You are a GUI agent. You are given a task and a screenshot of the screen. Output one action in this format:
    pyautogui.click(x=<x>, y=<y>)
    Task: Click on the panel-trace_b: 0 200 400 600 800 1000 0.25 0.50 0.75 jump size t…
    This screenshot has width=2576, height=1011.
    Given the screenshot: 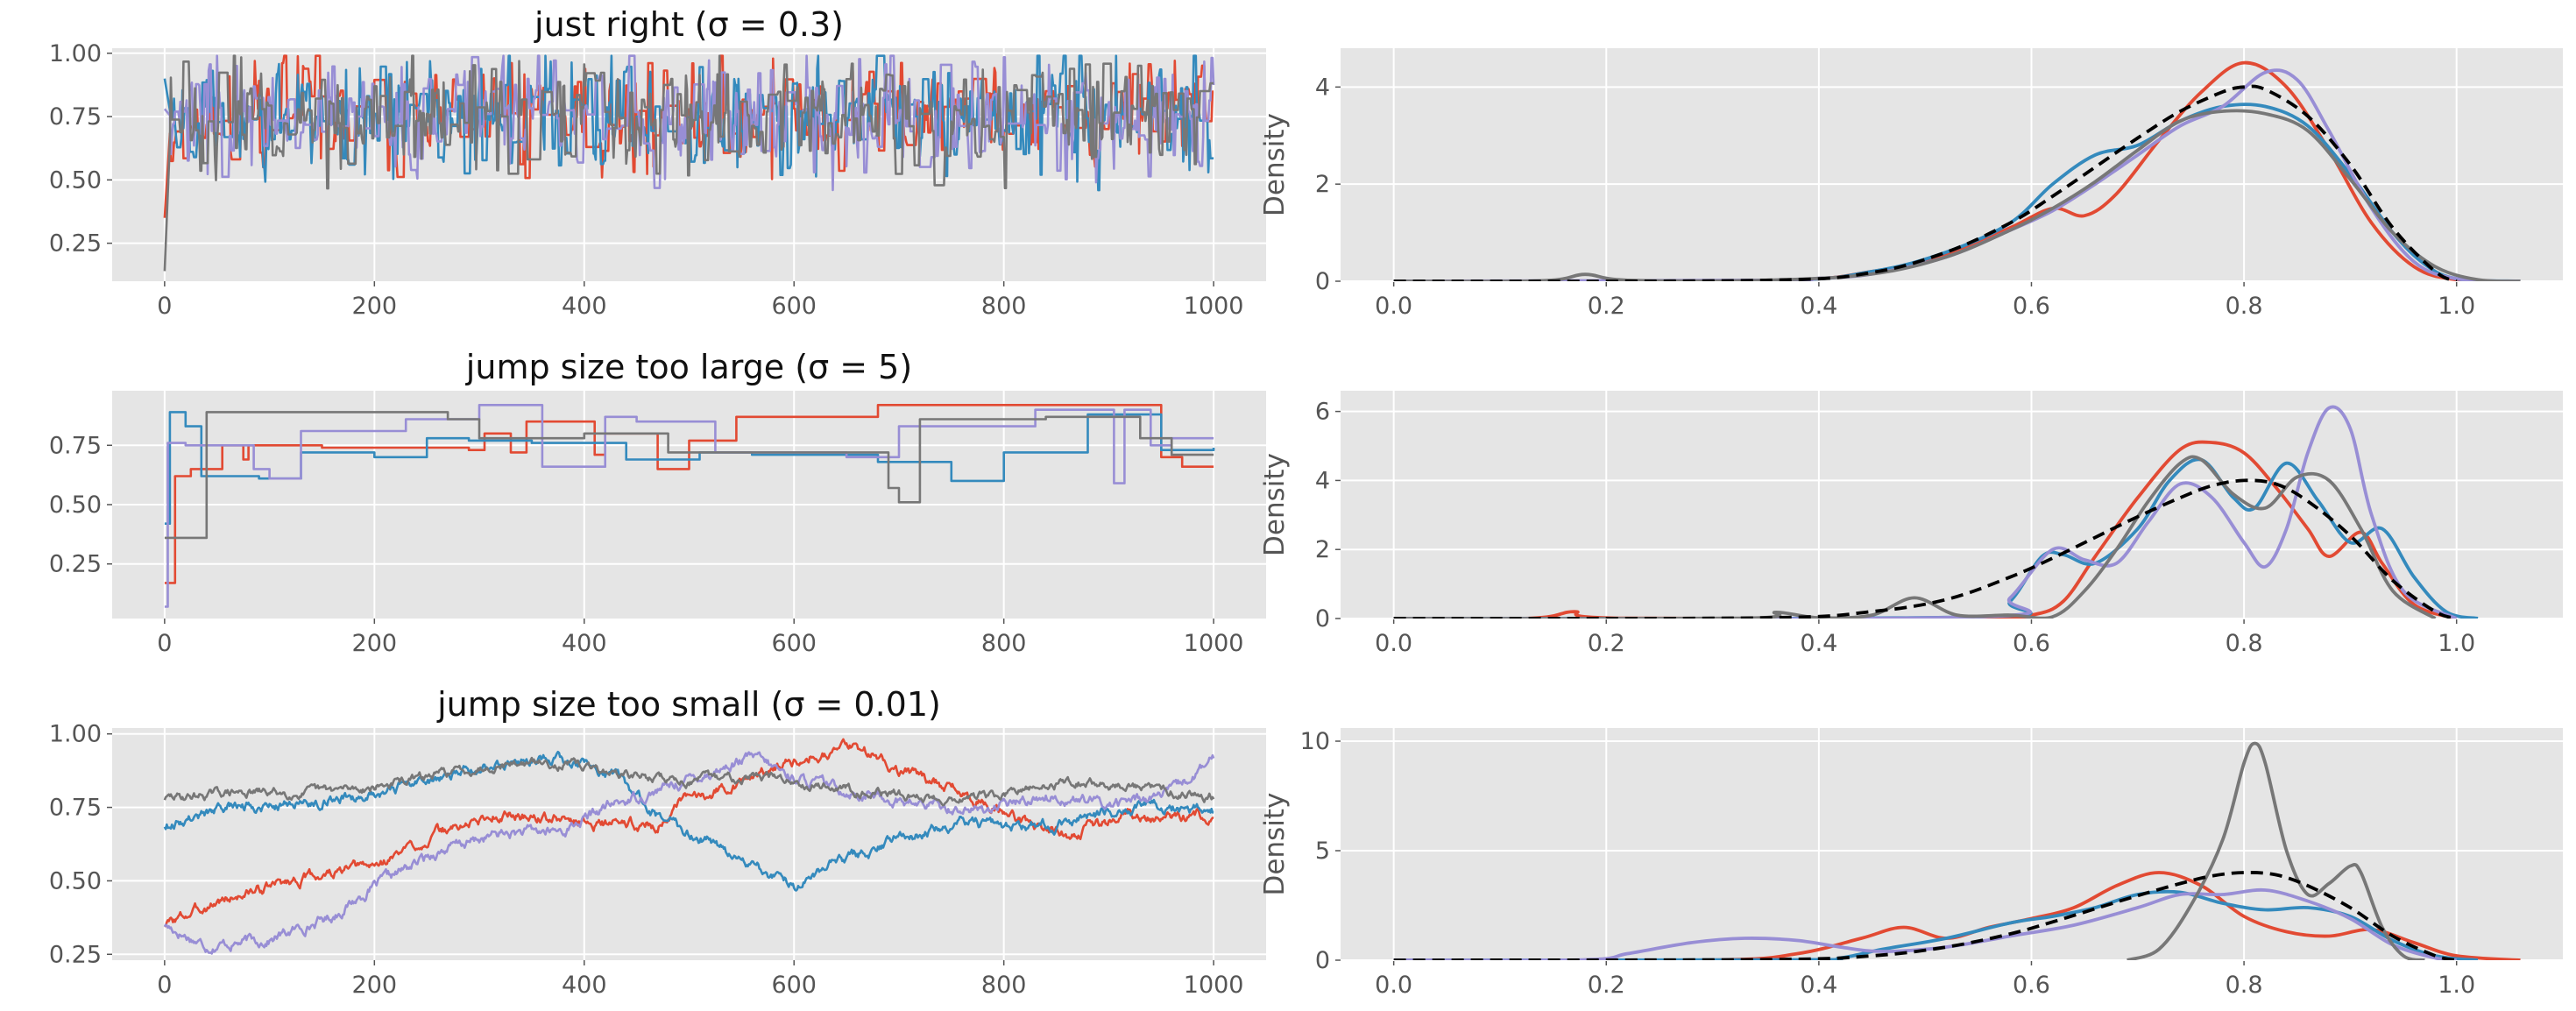 What is the action you would take?
    pyautogui.click(x=657, y=502)
    